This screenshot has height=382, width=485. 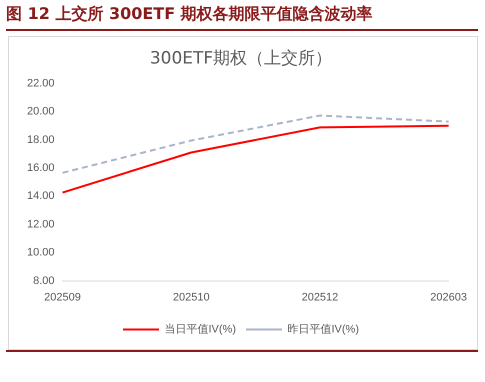 What do you see at coordinates (449, 297) in the screenshot?
I see `x-tick-label: 202603` at bounding box center [449, 297].